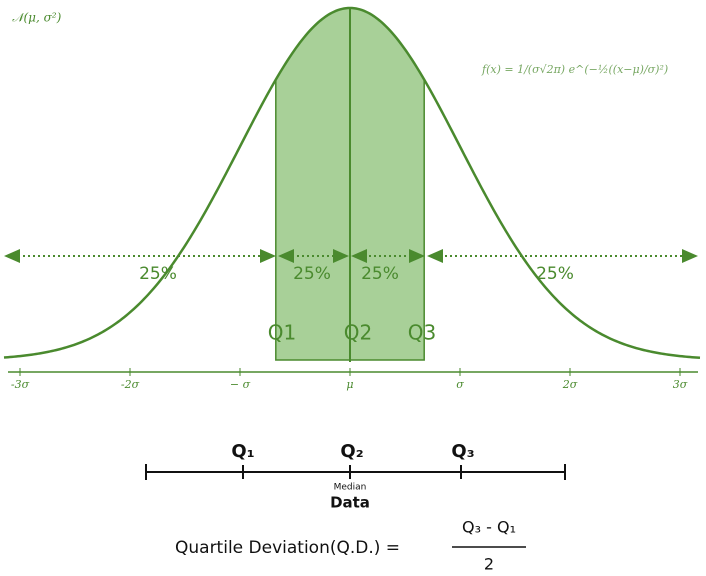 The image size is (706, 576). Describe the element at coordinates (351, 256) in the screenshot. I see `arrowheads` at that location.